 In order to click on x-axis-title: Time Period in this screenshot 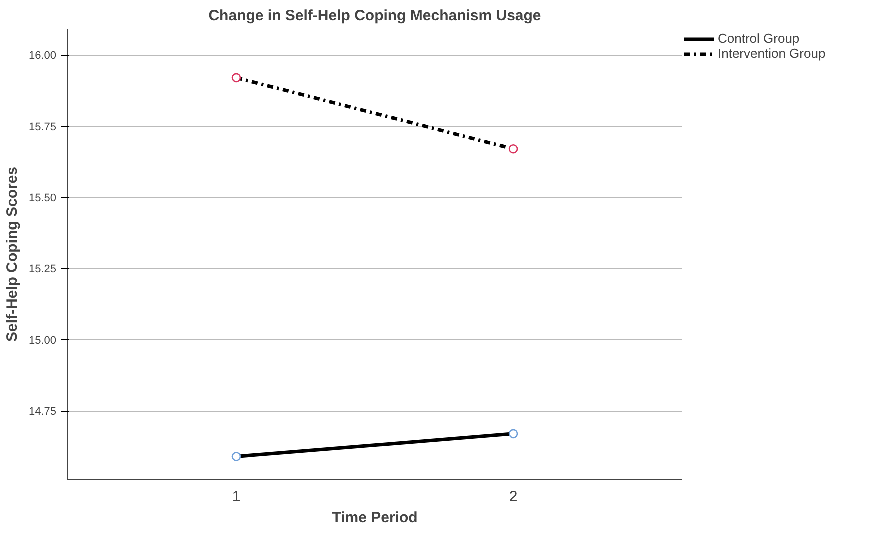, I will do `click(375, 518)`.